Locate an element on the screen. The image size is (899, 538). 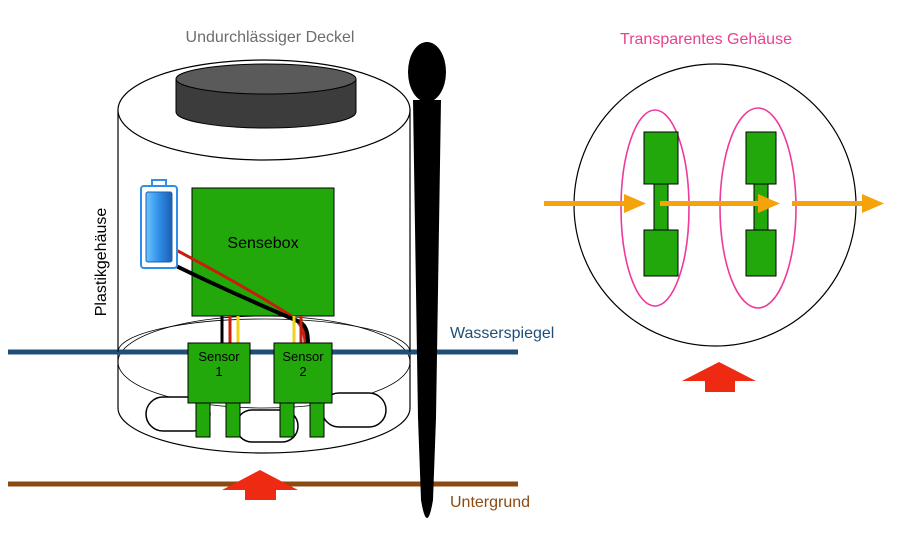
battery-icon is located at coordinates (159, 224).